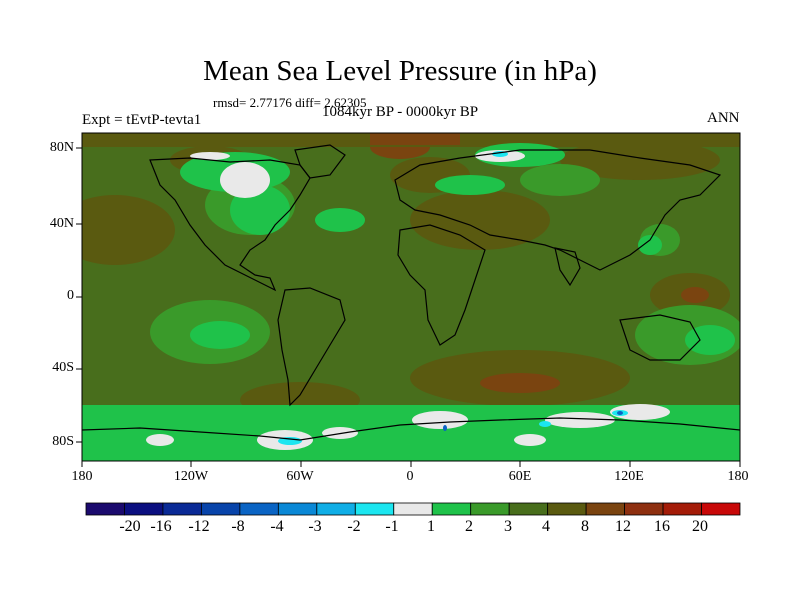 The image size is (800, 600). Describe the element at coordinates (142, 120) in the screenshot. I see `experiment-label: Expt = tEvtP-tevta1` at that location.